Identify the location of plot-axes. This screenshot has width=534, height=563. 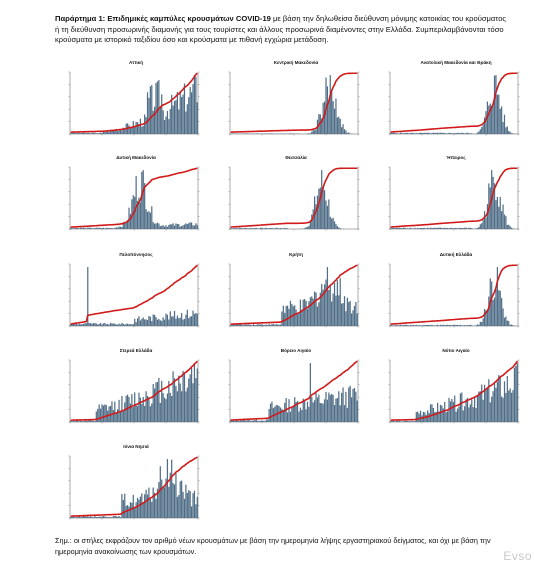
(134, 198).